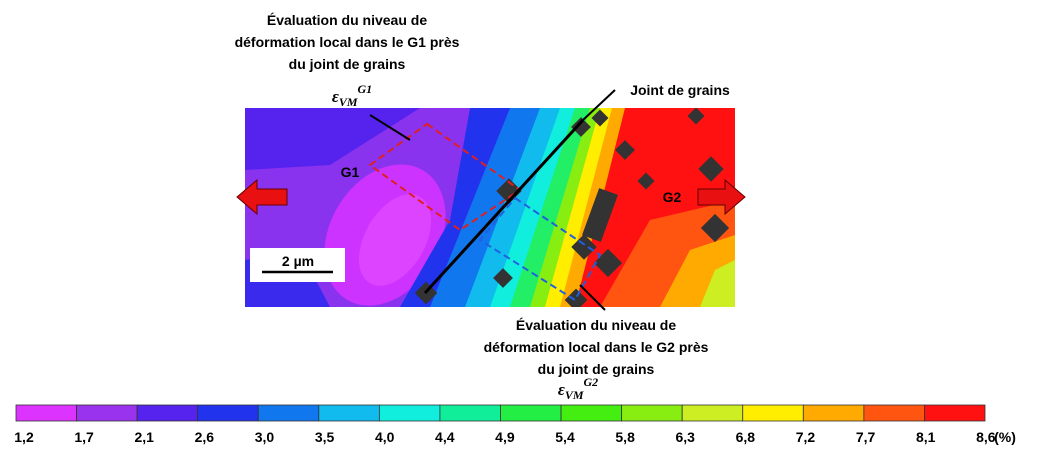 This screenshot has width=1038, height=456. What do you see at coordinates (721, 197) in the screenshot?
I see `tension-arrow-right` at bounding box center [721, 197].